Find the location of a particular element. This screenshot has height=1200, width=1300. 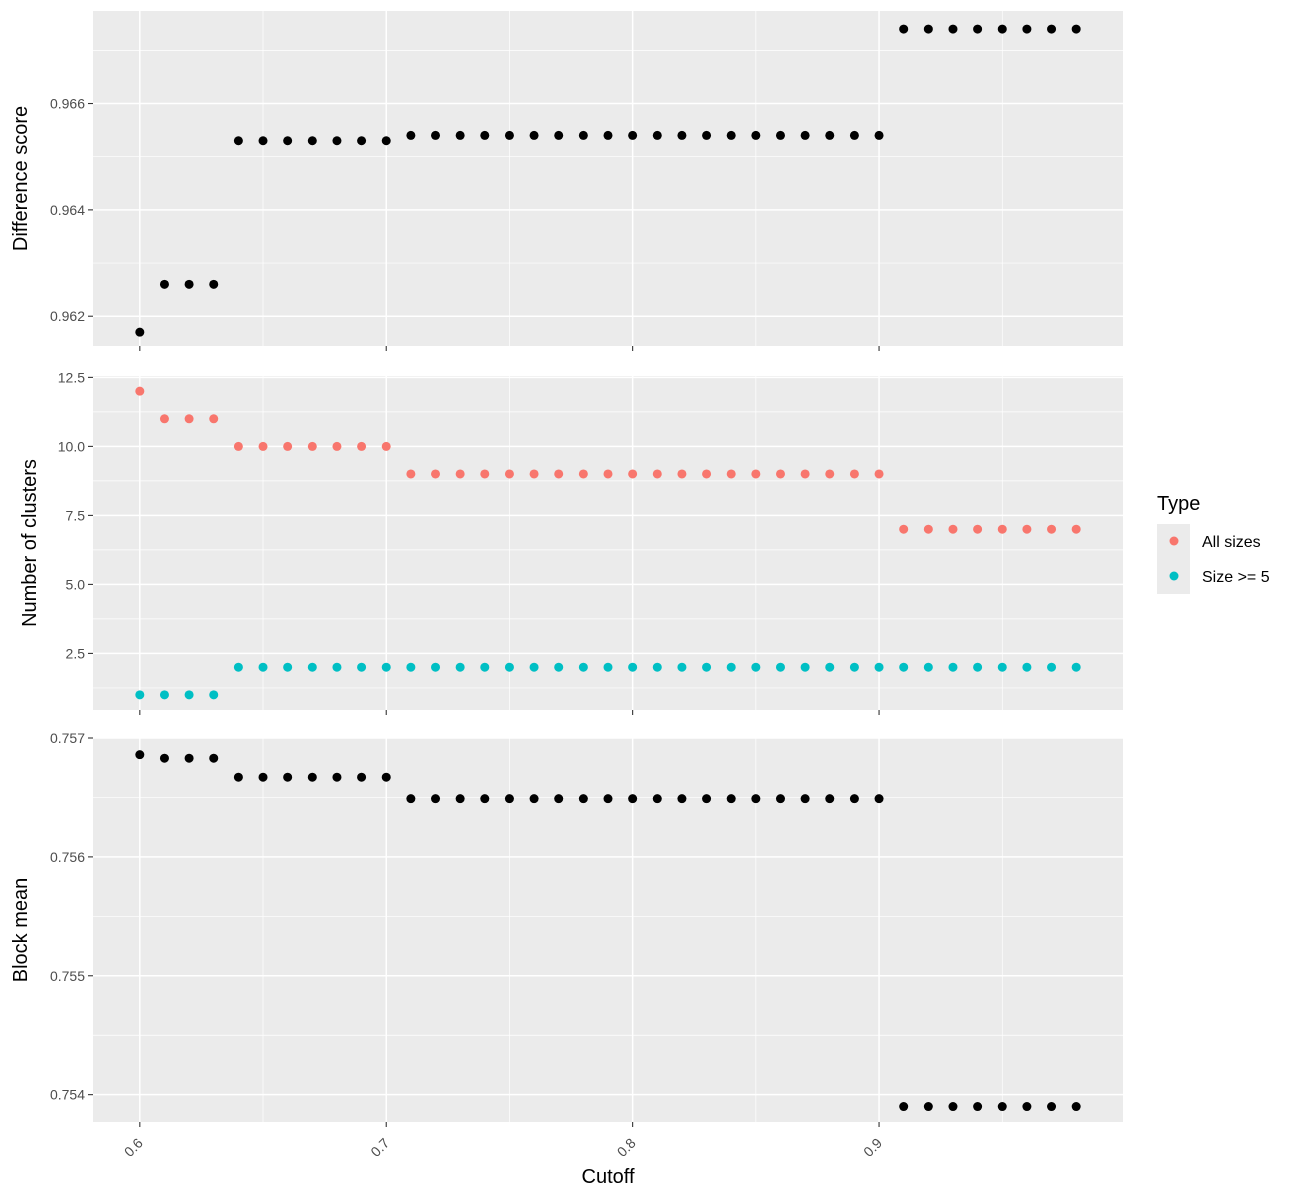

y-tick-label: 5.0 is located at coordinates (76, 584).